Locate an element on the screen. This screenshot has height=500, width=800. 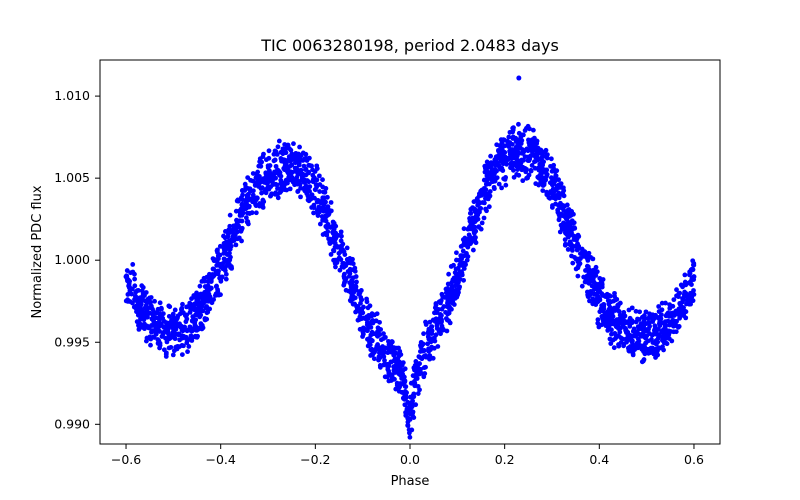
outlier-point is located at coordinates (519, 78).